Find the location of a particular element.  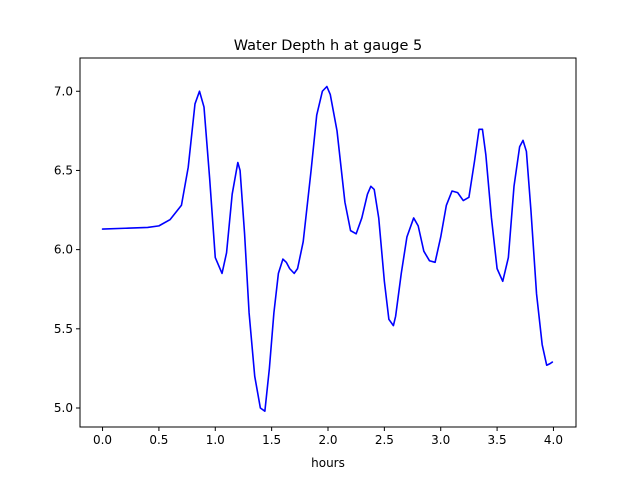

y-tick-label: 6.0 is located at coordinates (63, 250).